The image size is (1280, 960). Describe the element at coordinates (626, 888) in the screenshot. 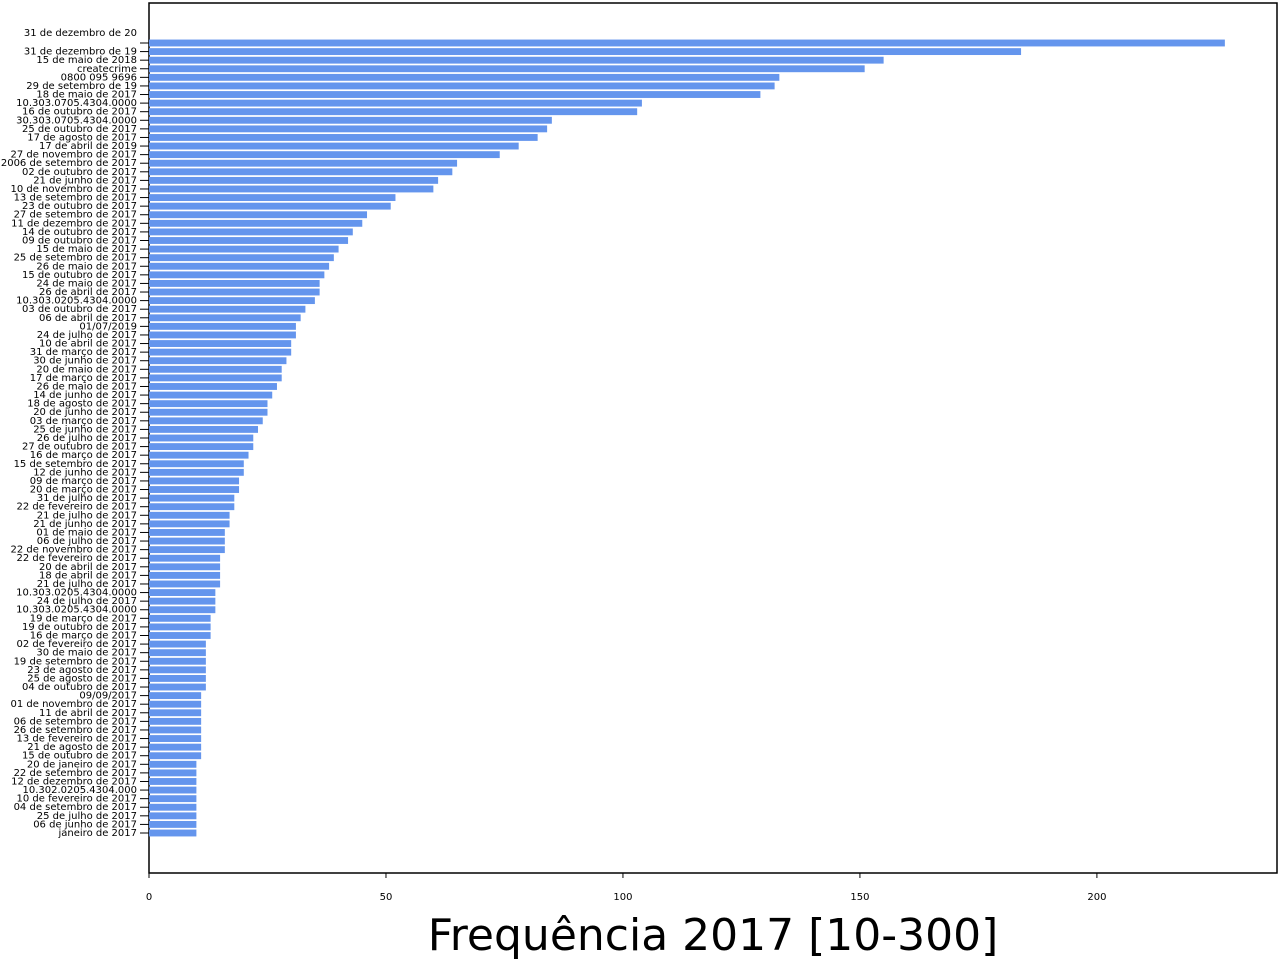

I see `x-axis-ticks: 0 50 100 150 200` at that location.